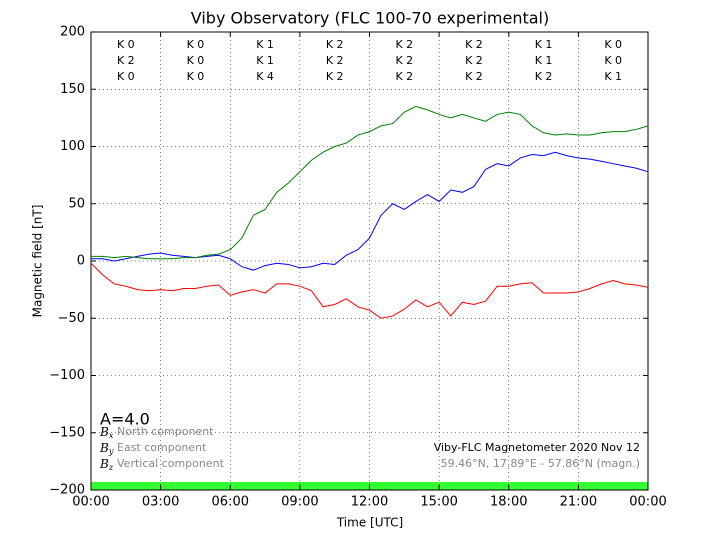  I want to click on k-index: K 4, so click(265, 76).